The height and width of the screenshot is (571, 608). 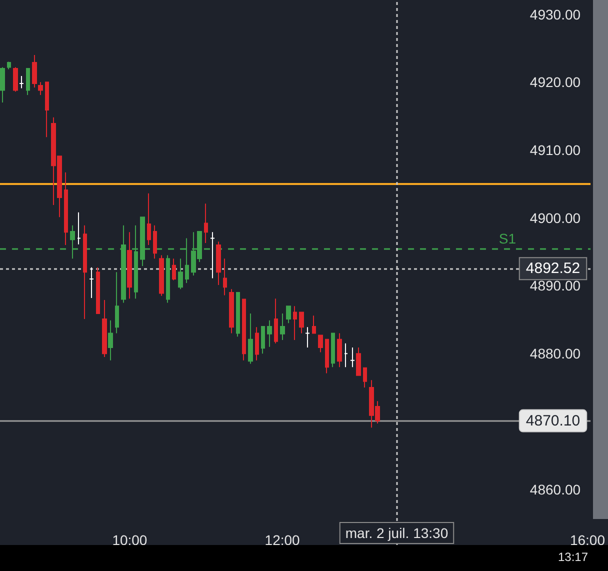 I want to click on ref-line-label: mar. 2 juil. 13:30, so click(x=396, y=533).